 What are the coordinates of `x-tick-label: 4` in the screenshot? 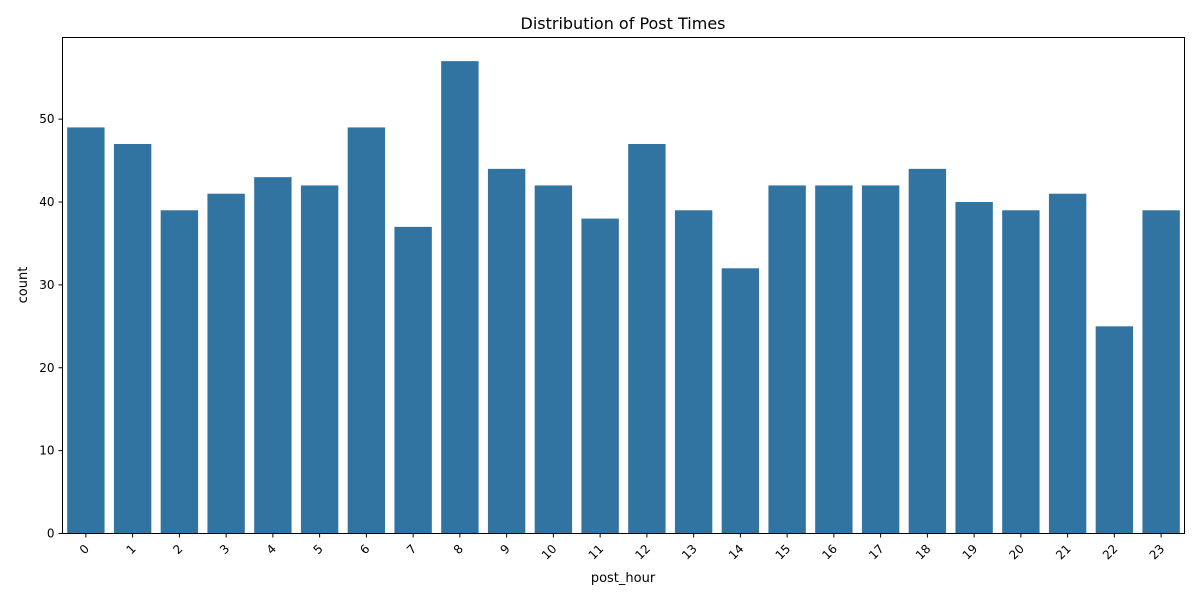 It's located at (271, 549).